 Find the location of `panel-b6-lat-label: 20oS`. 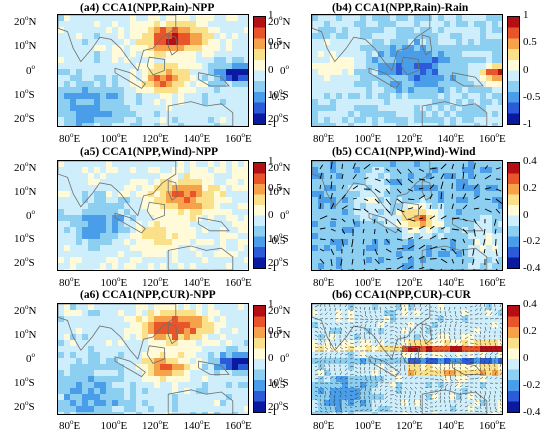

panel-b6-lat-label: 20oS is located at coordinates (278, 406).